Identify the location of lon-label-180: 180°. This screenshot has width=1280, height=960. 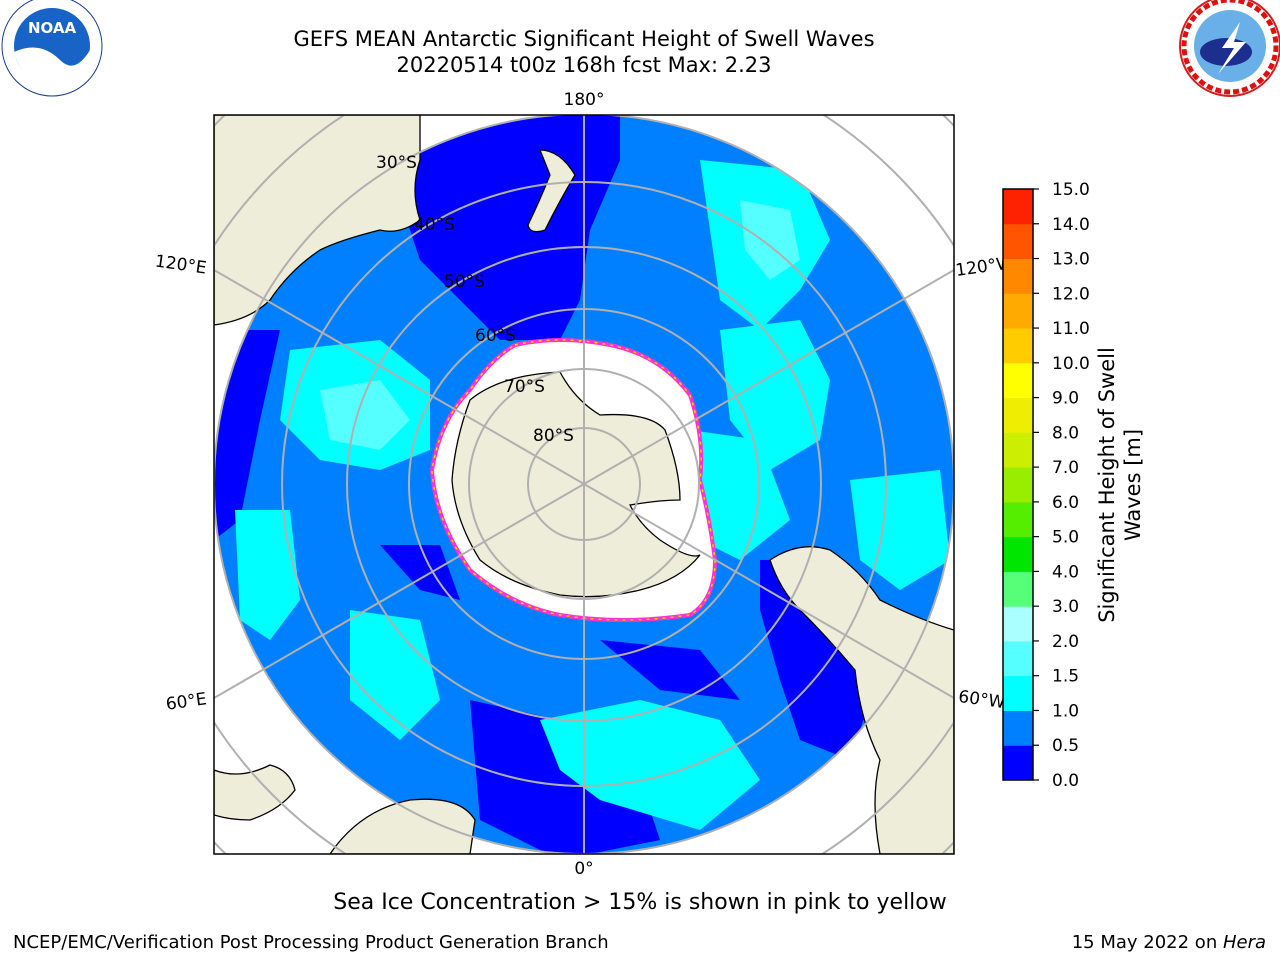
(584, 100).